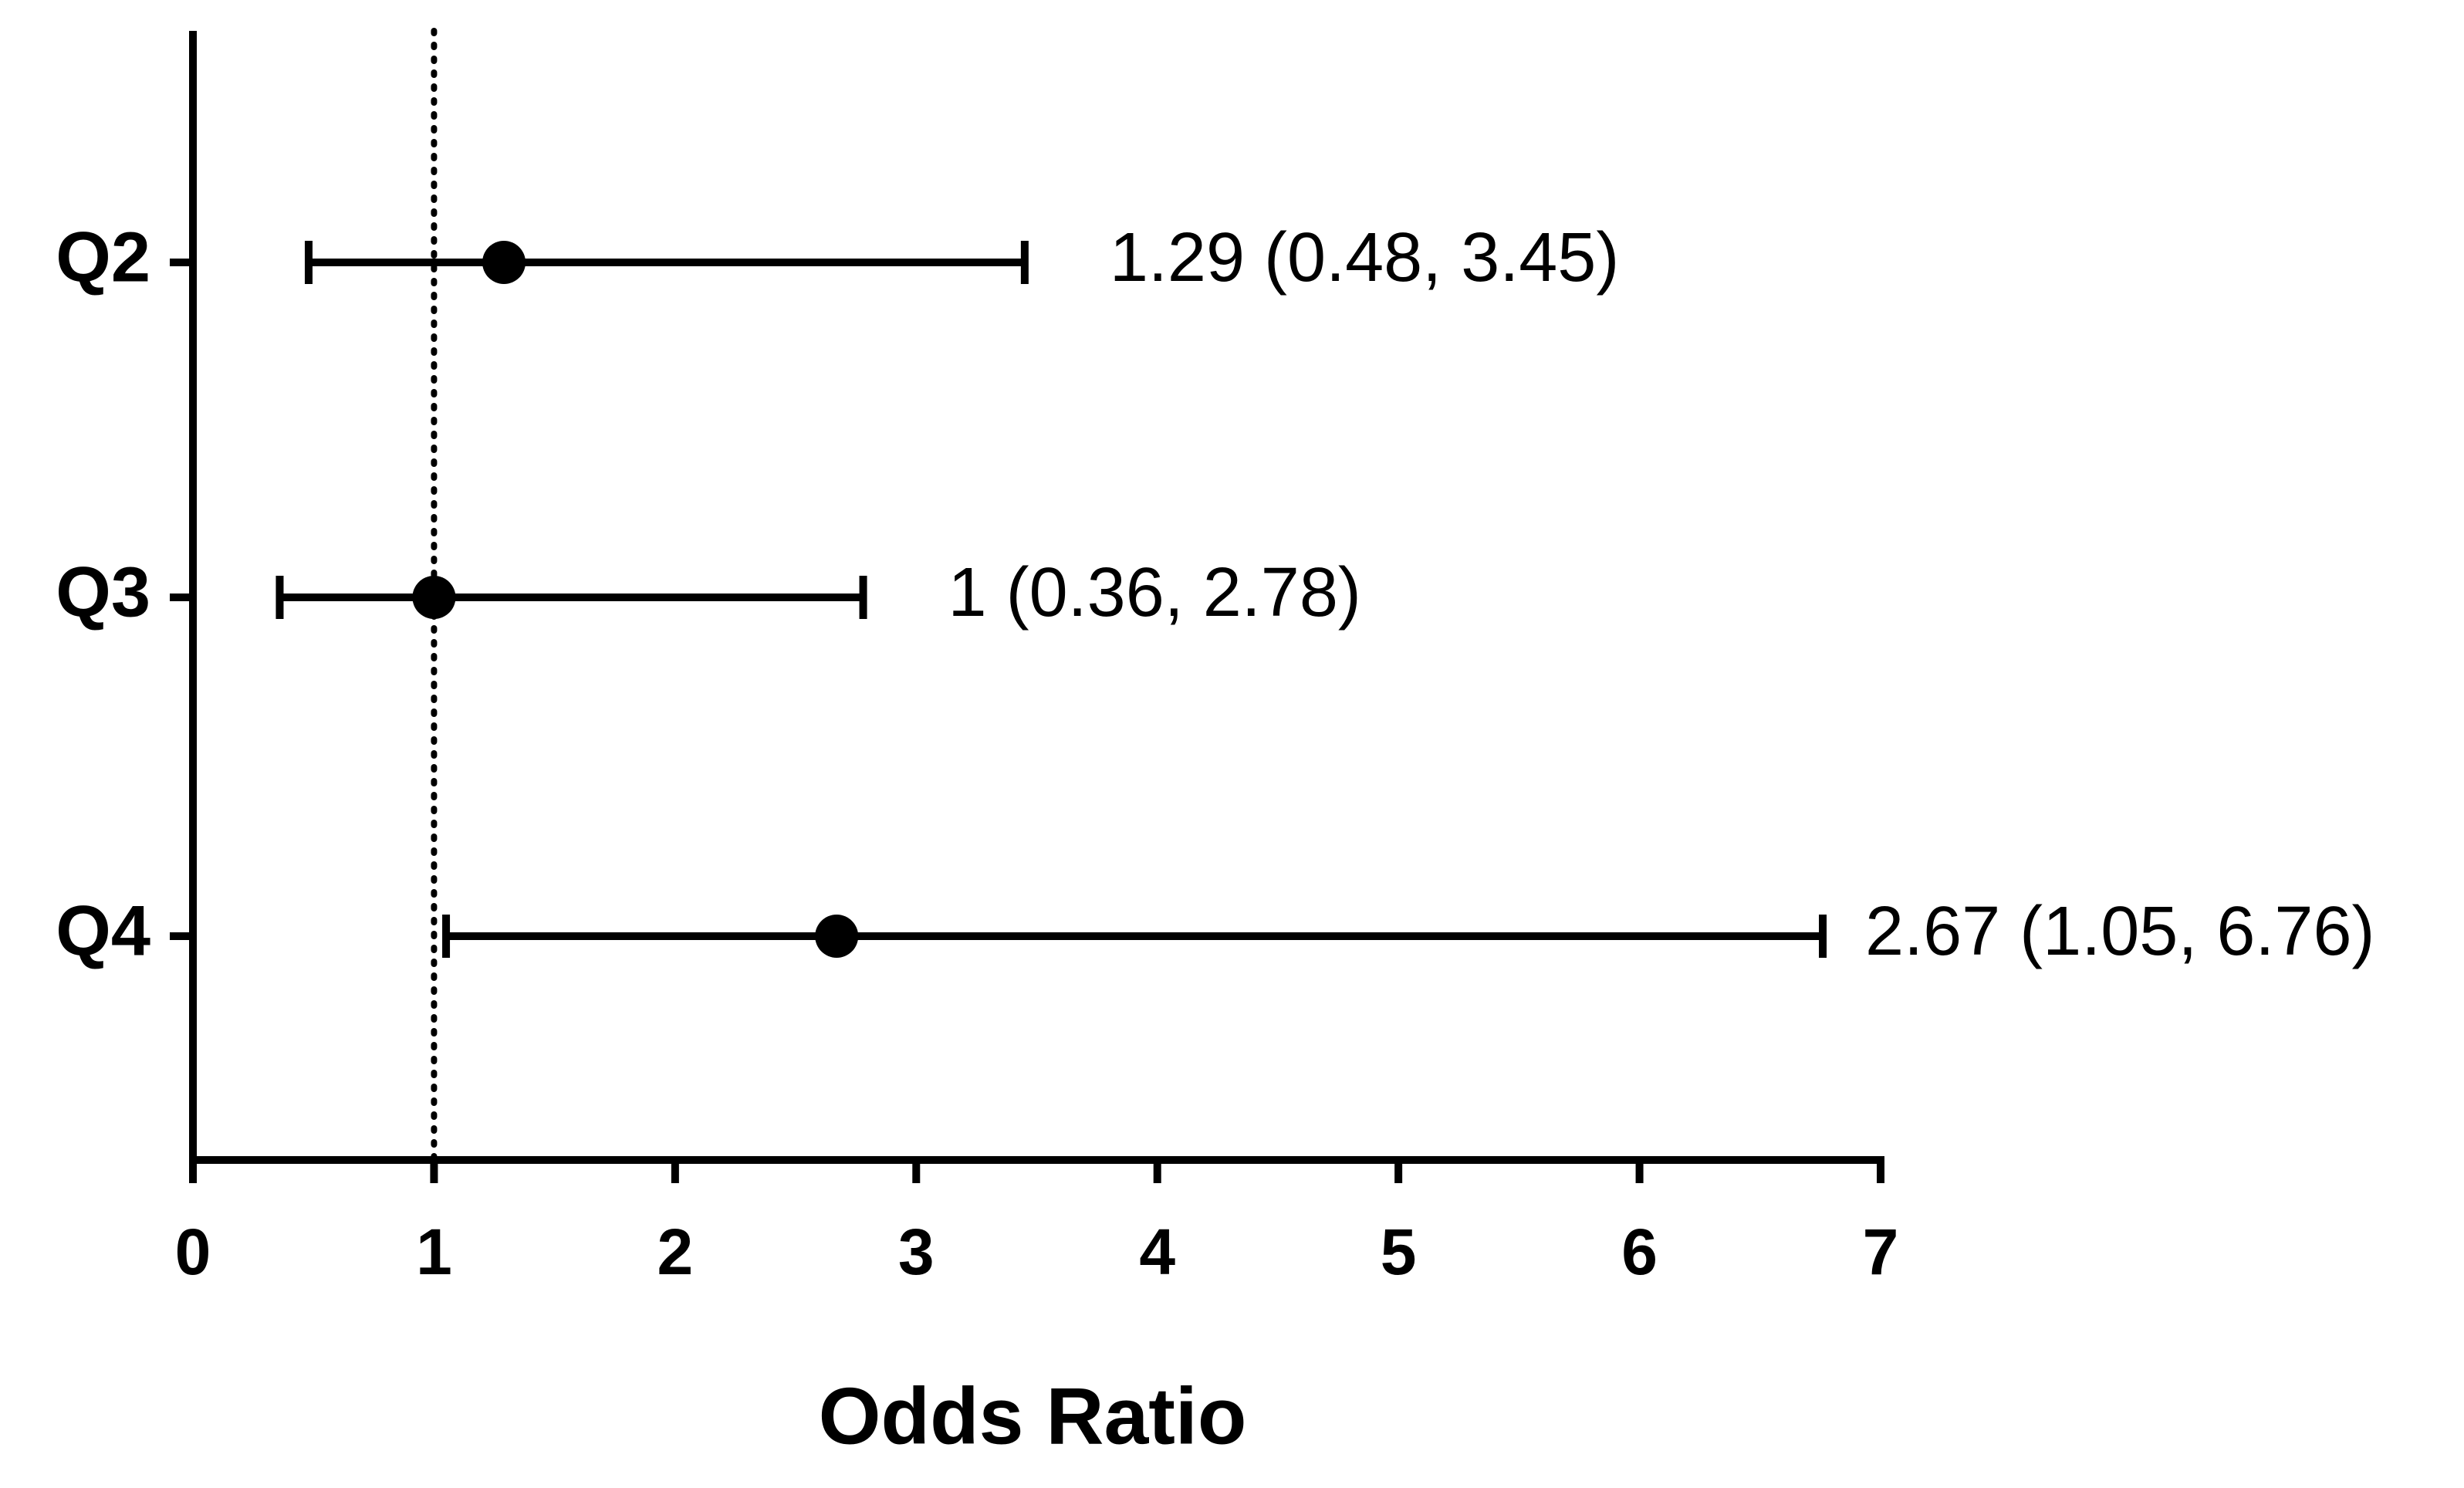 This screenshot has height=1488, width=2464. What do you see at coordinates (1881, 1252) in the screenshot?
I see `x-tick-label: 7` at bounding box center [1881, 1252].